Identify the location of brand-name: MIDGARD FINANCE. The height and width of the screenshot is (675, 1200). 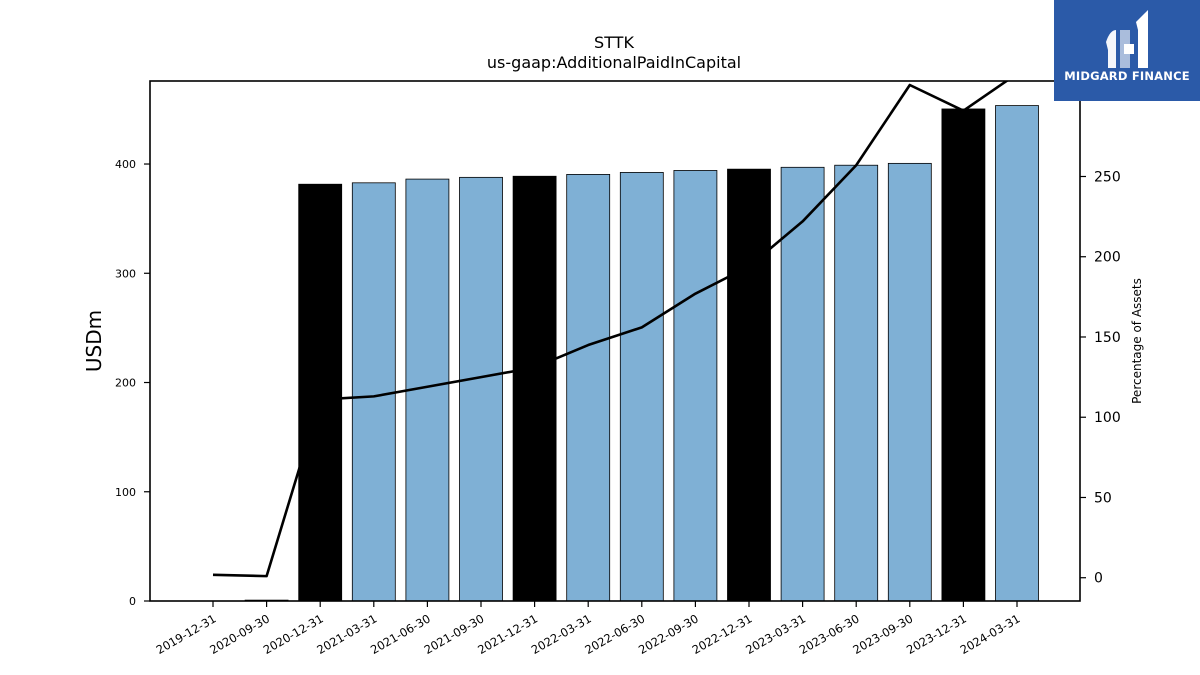
(1127, 76).